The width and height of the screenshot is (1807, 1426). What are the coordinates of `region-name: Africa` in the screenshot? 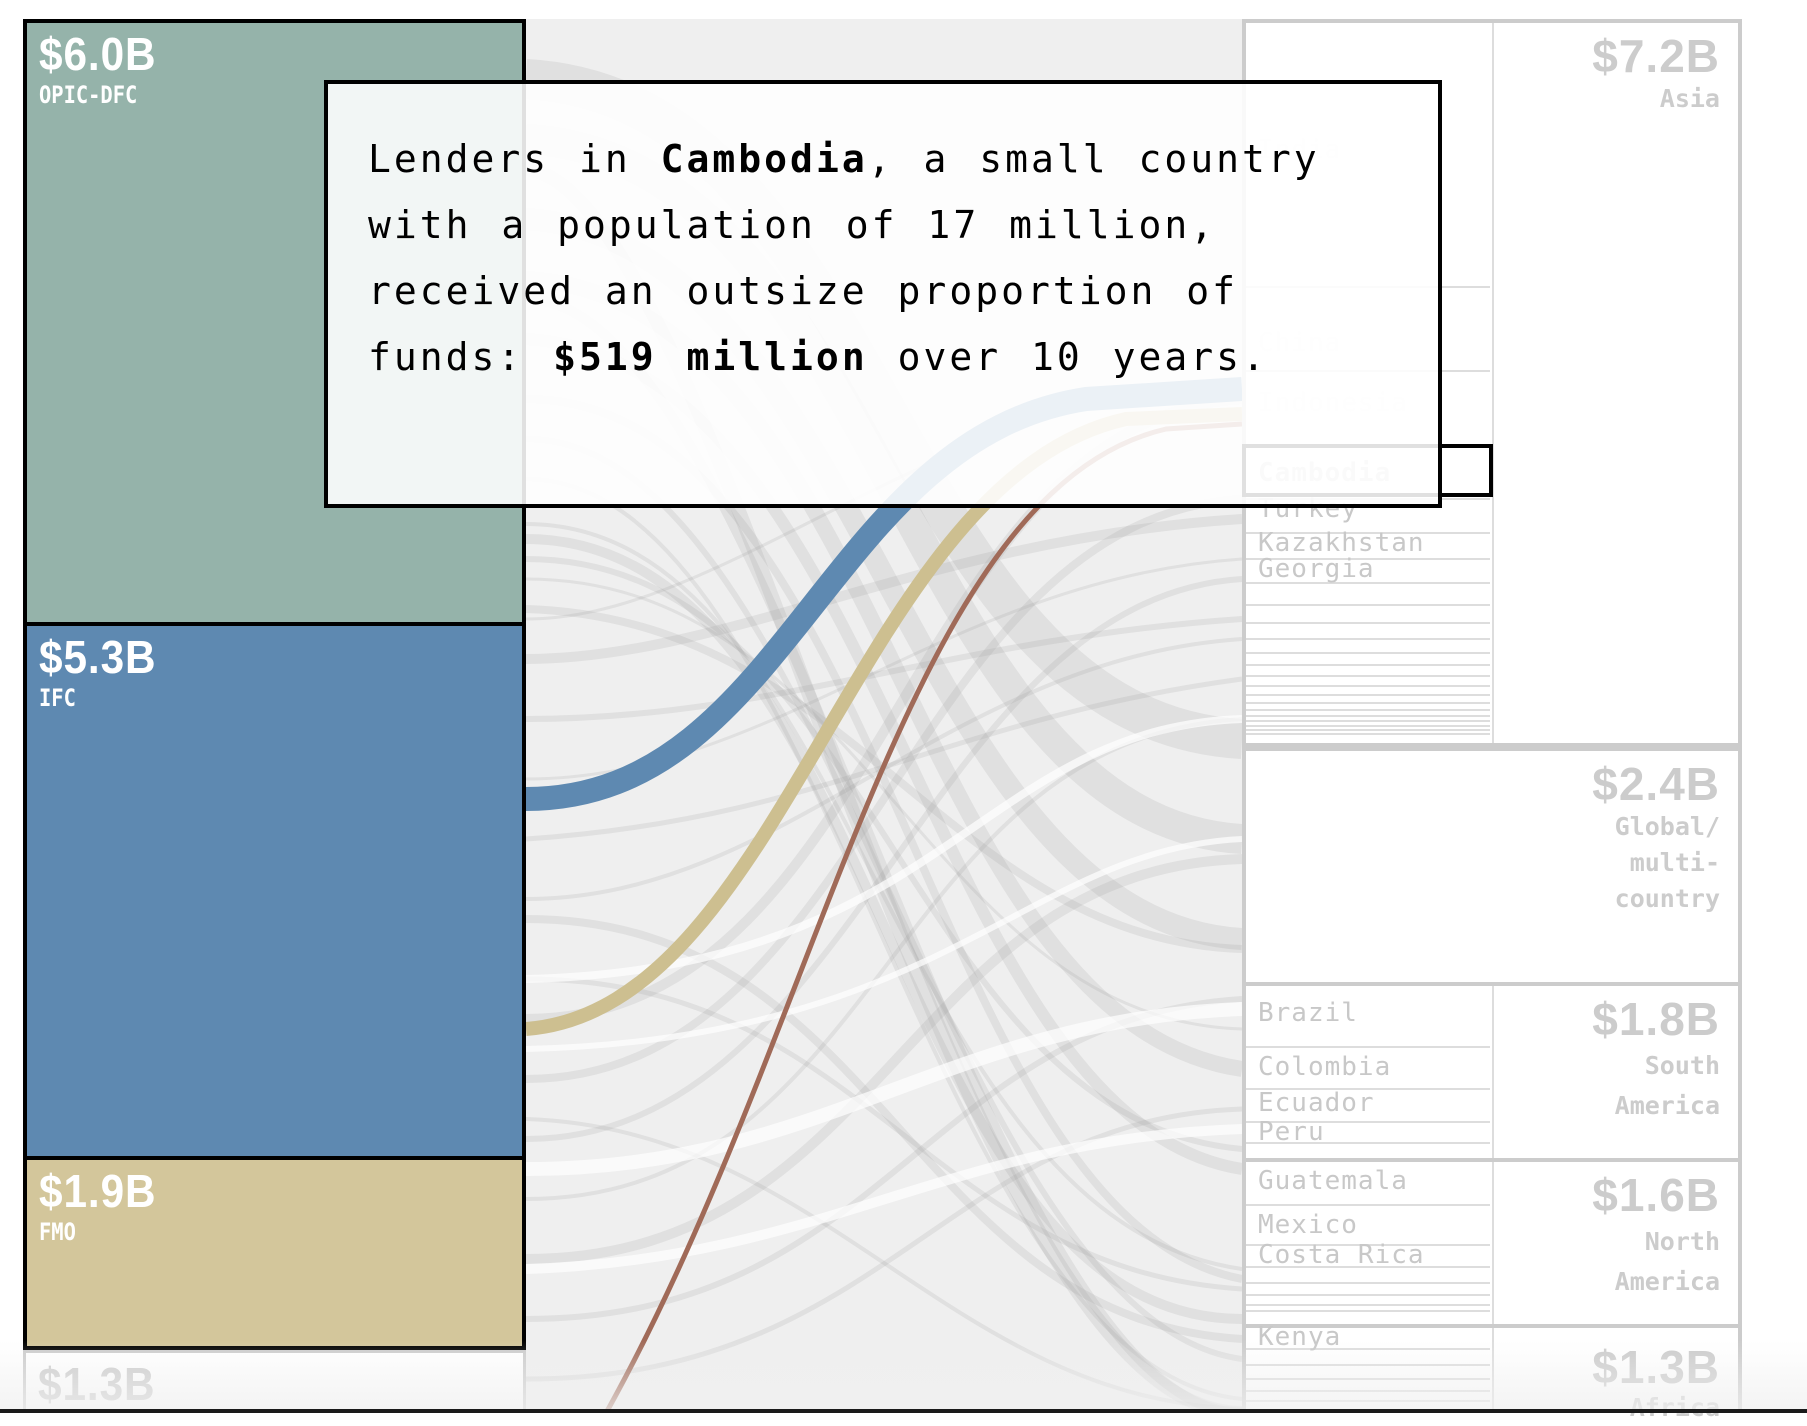 It's located at (1674, 1407).